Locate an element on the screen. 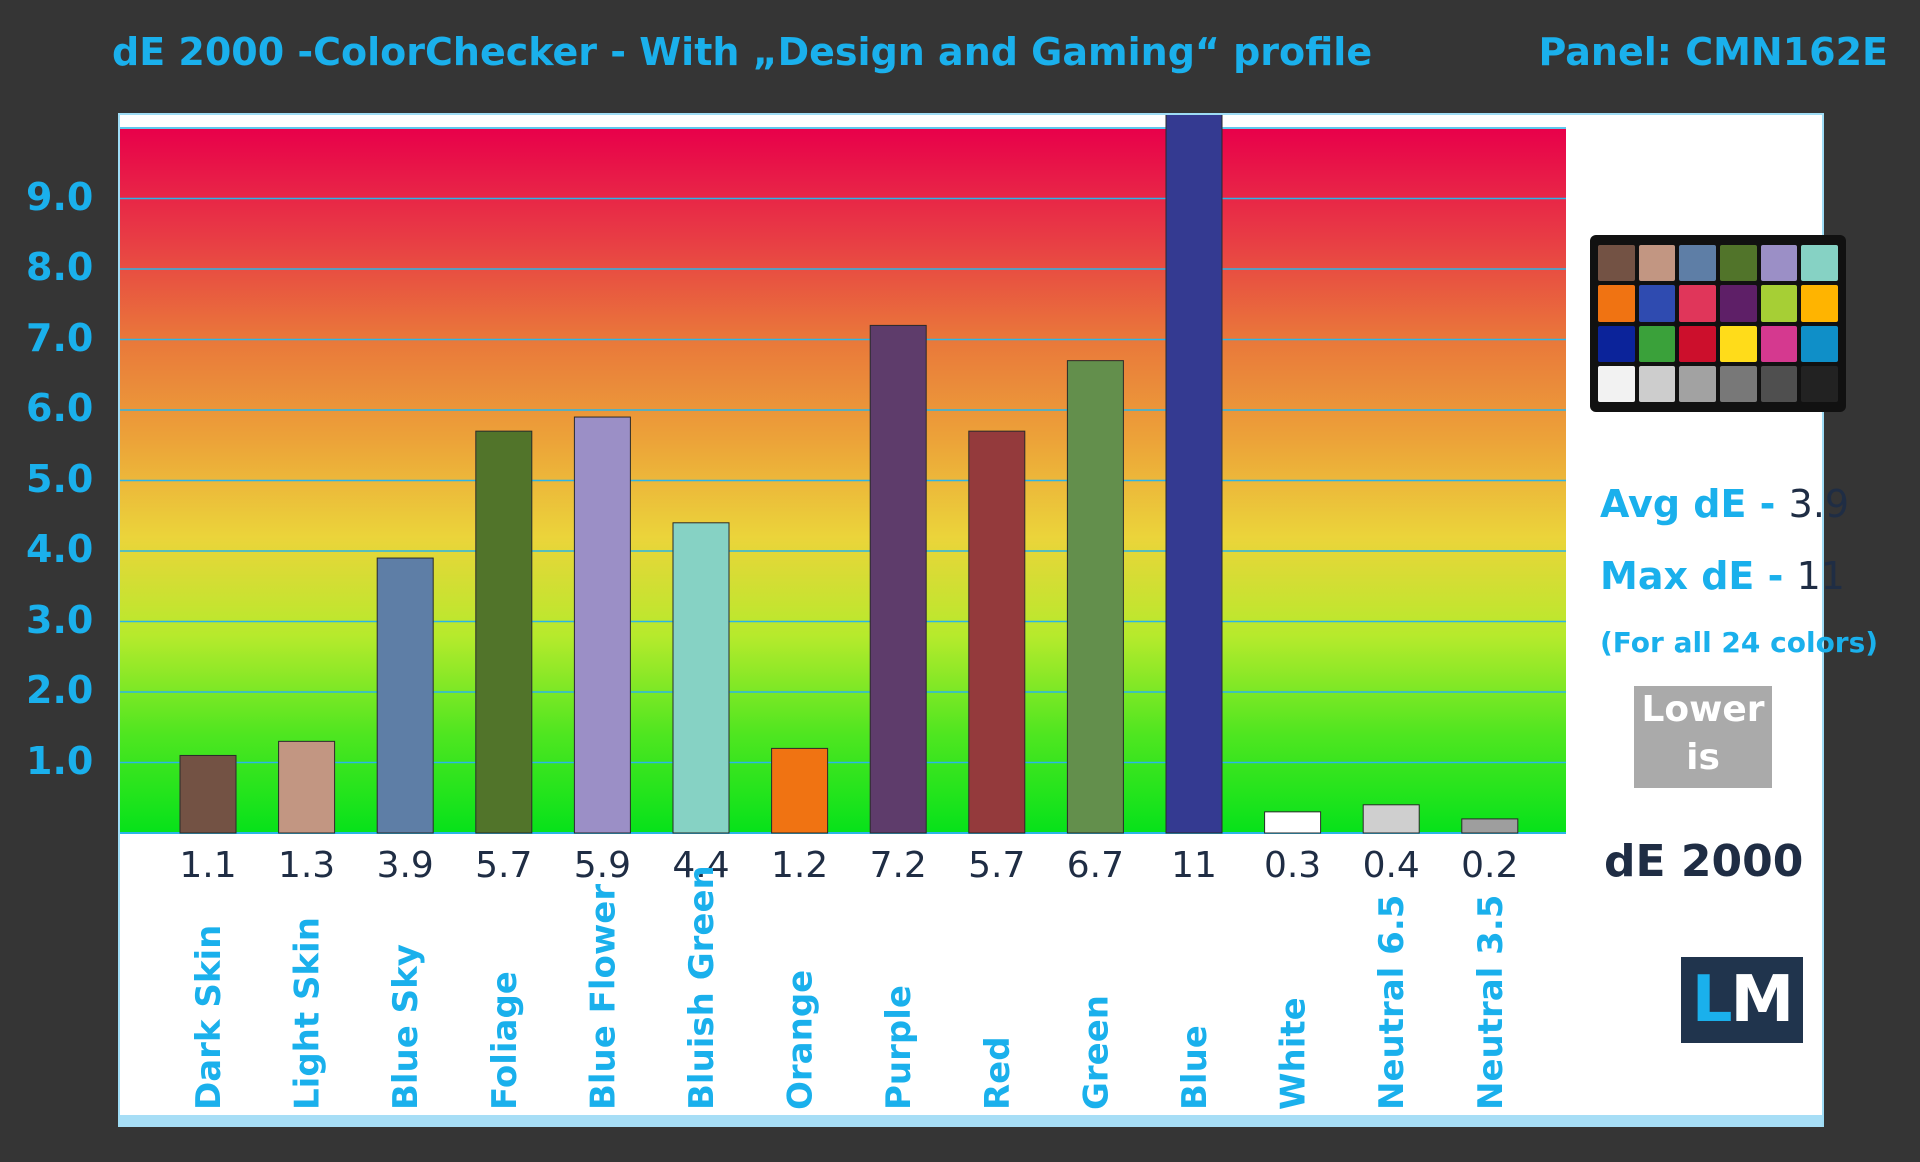 This screenshot has height=1162, width=1920. bar-blue-flower is located at coordinates (602, 625).